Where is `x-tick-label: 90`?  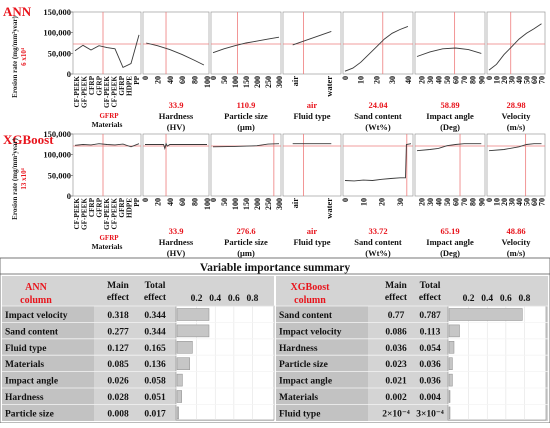
x-tick-label: 90 is located at coordinates (481, 80).